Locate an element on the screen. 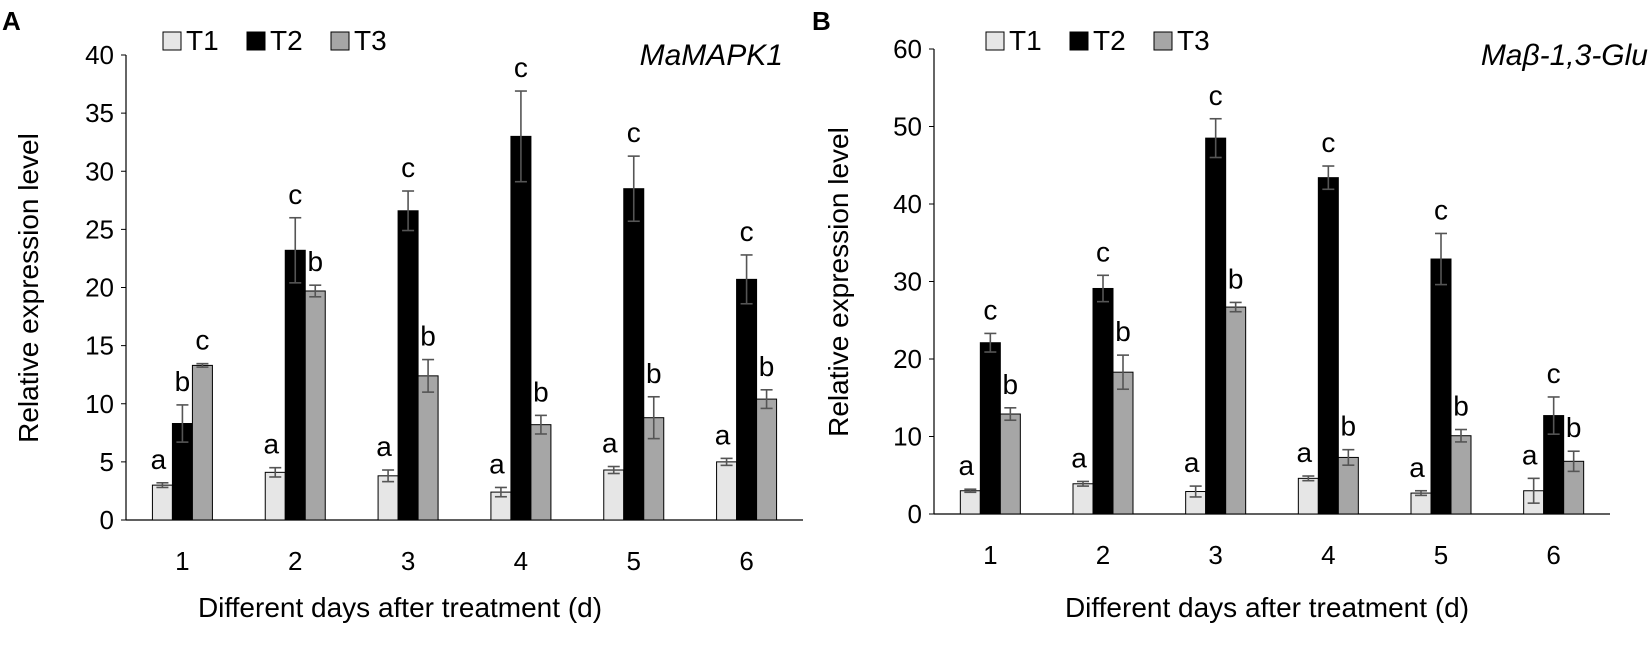  legend-swatch-t2 is located at coordinates (1079, 41).